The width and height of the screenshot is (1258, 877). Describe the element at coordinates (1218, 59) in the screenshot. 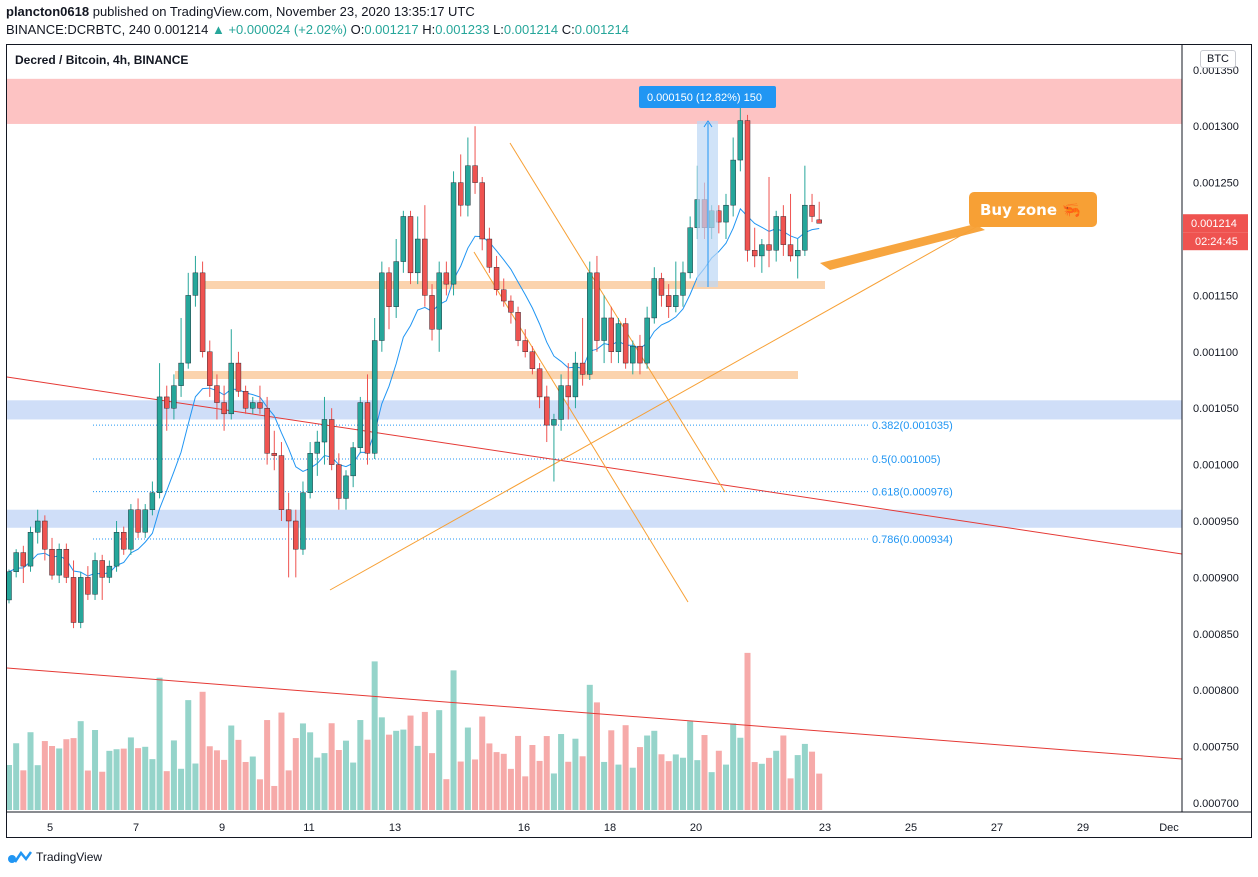

I see `currency-badge: BTC` at that location.